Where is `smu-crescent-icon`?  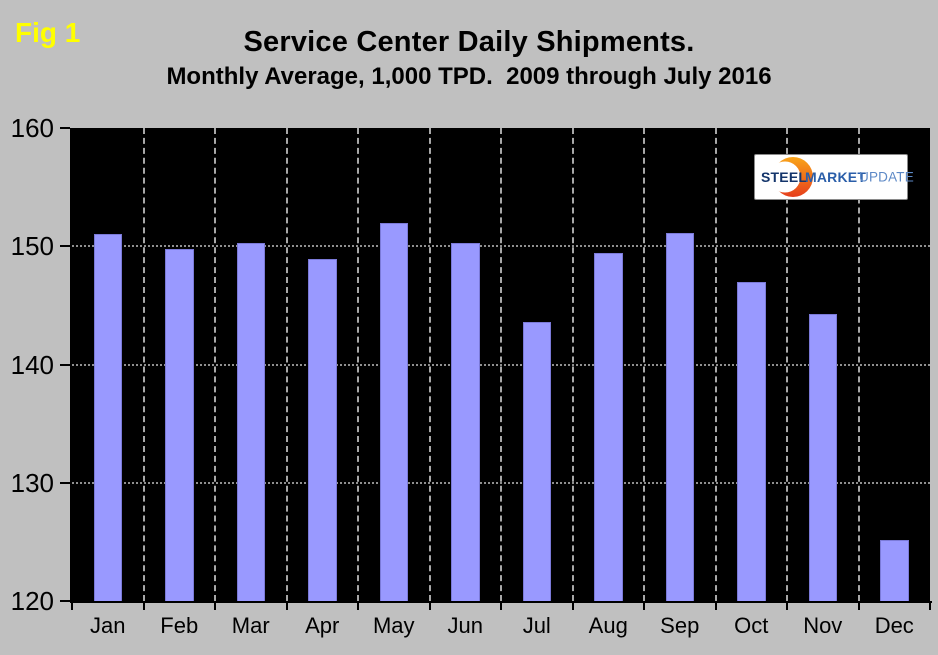 smu-crescent-icon is located at coordinates (792, 177).